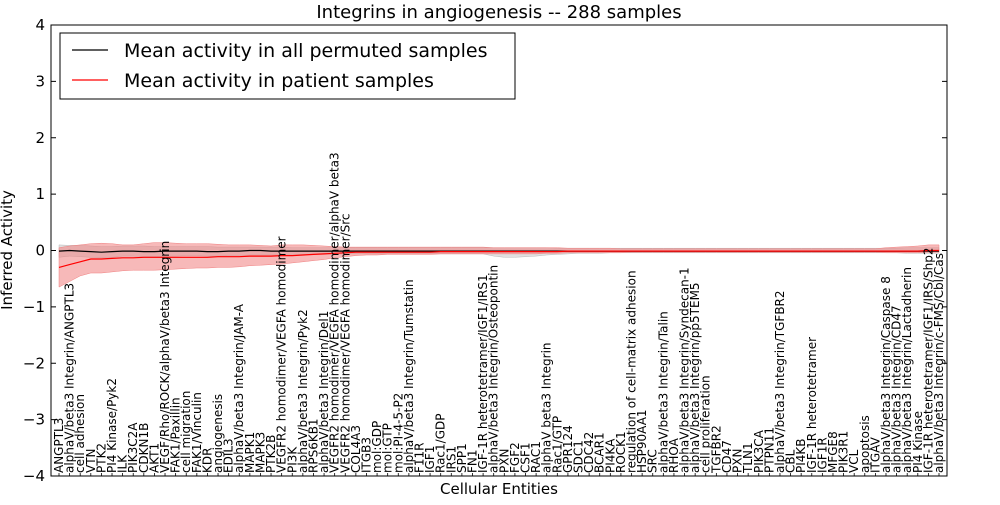 This screenshot has height=505, width=1000. I want to click on x-tick-label: PTPN11, so click(769, 450).